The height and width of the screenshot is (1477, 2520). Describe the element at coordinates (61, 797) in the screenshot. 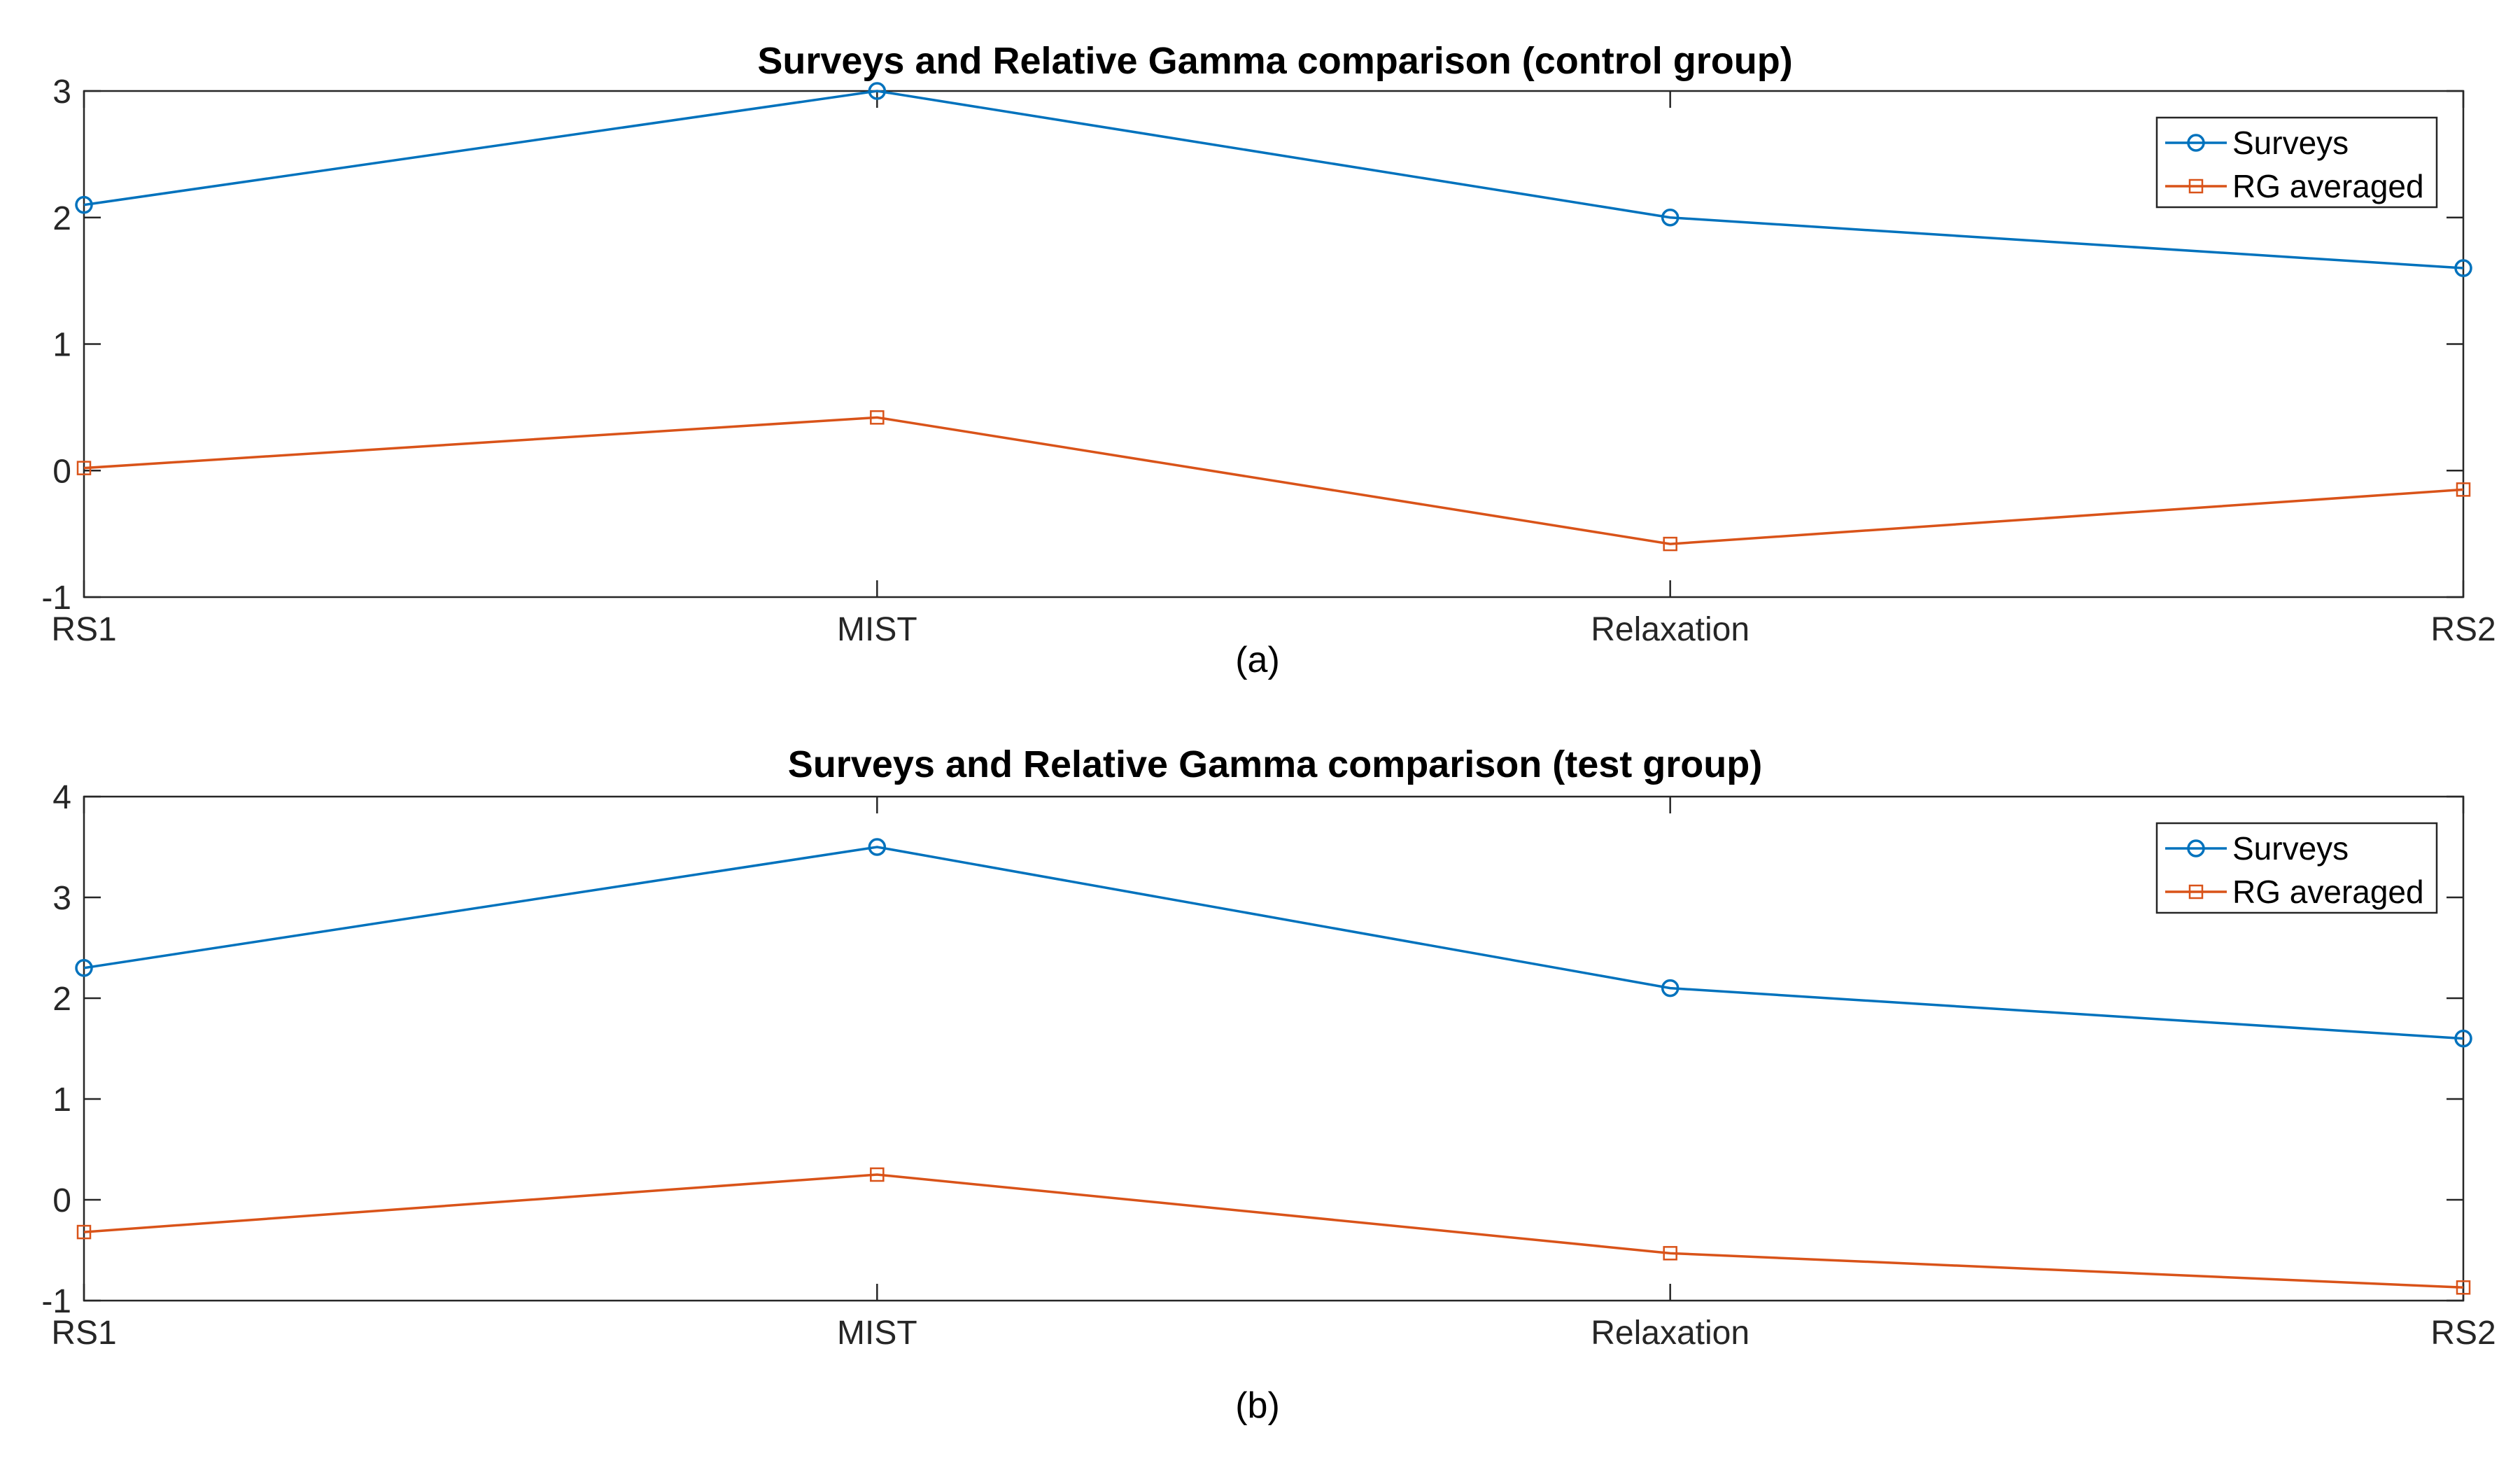

I see `y-tick-label: 4` at that location.